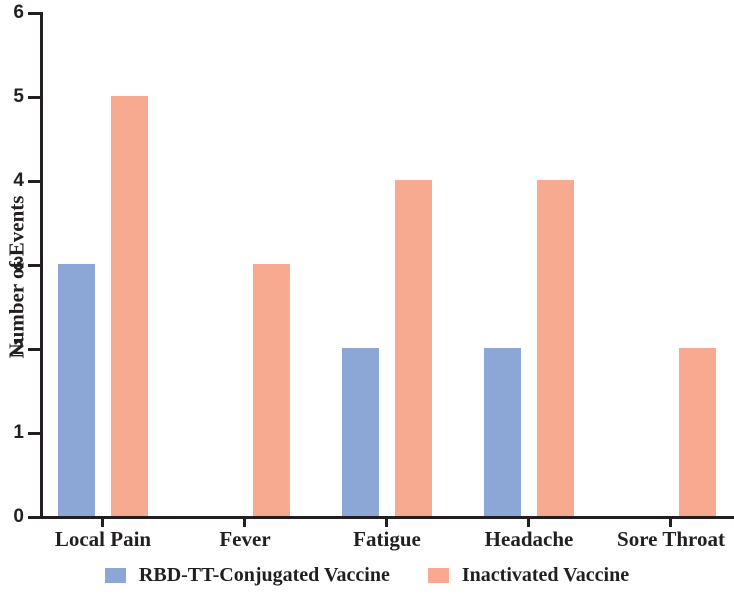 Image resolution: width=734 pixels, height=597 pixels. What do you see at coordinates (18, 96) in the screenshot?
I see `y-axis-tick-label-5: 5` at bounding box center [18, 96].